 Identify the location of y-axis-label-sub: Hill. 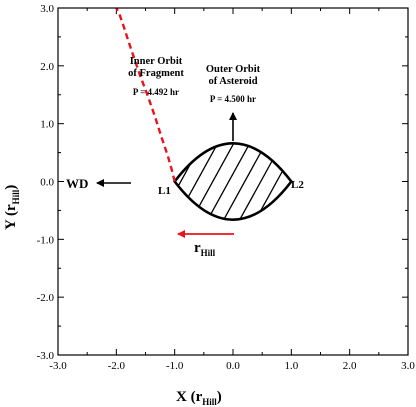
(16, 196).